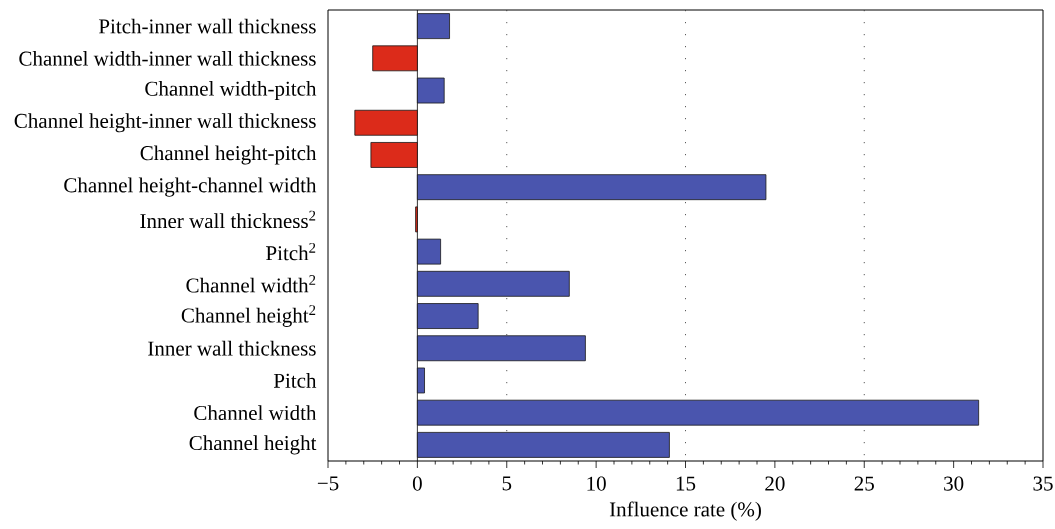 Image resolution: width=1055 pixels, height=529 pixels. Describe the element at coordinates (328, 483) in the screenshot. I see `x-tick-label: −5` at that location.